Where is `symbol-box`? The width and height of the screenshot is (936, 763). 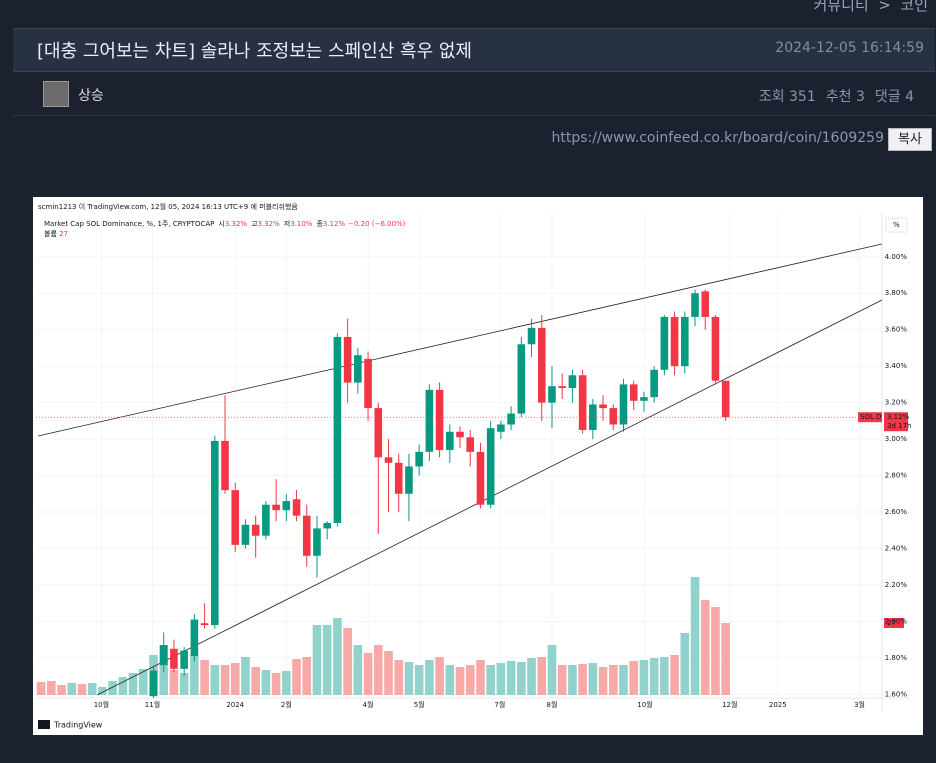
symbol-box is located at coordinates (870, 417).